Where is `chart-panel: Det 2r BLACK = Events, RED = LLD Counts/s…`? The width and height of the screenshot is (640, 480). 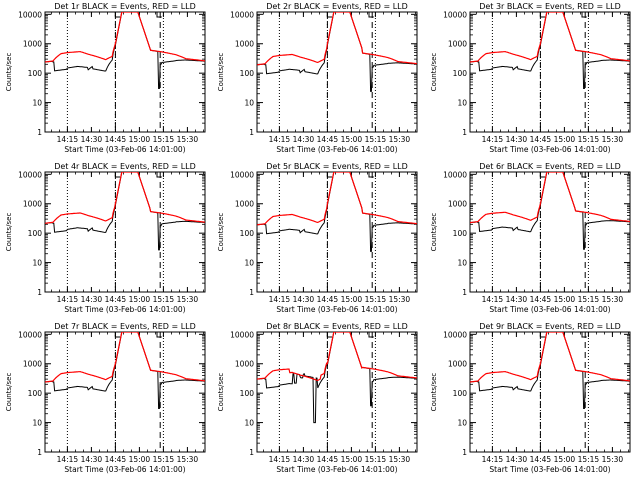
chart-panel: Det 2r BLACK = Events, RED = LLD Counts/s… is located at coordinates (317, 78).